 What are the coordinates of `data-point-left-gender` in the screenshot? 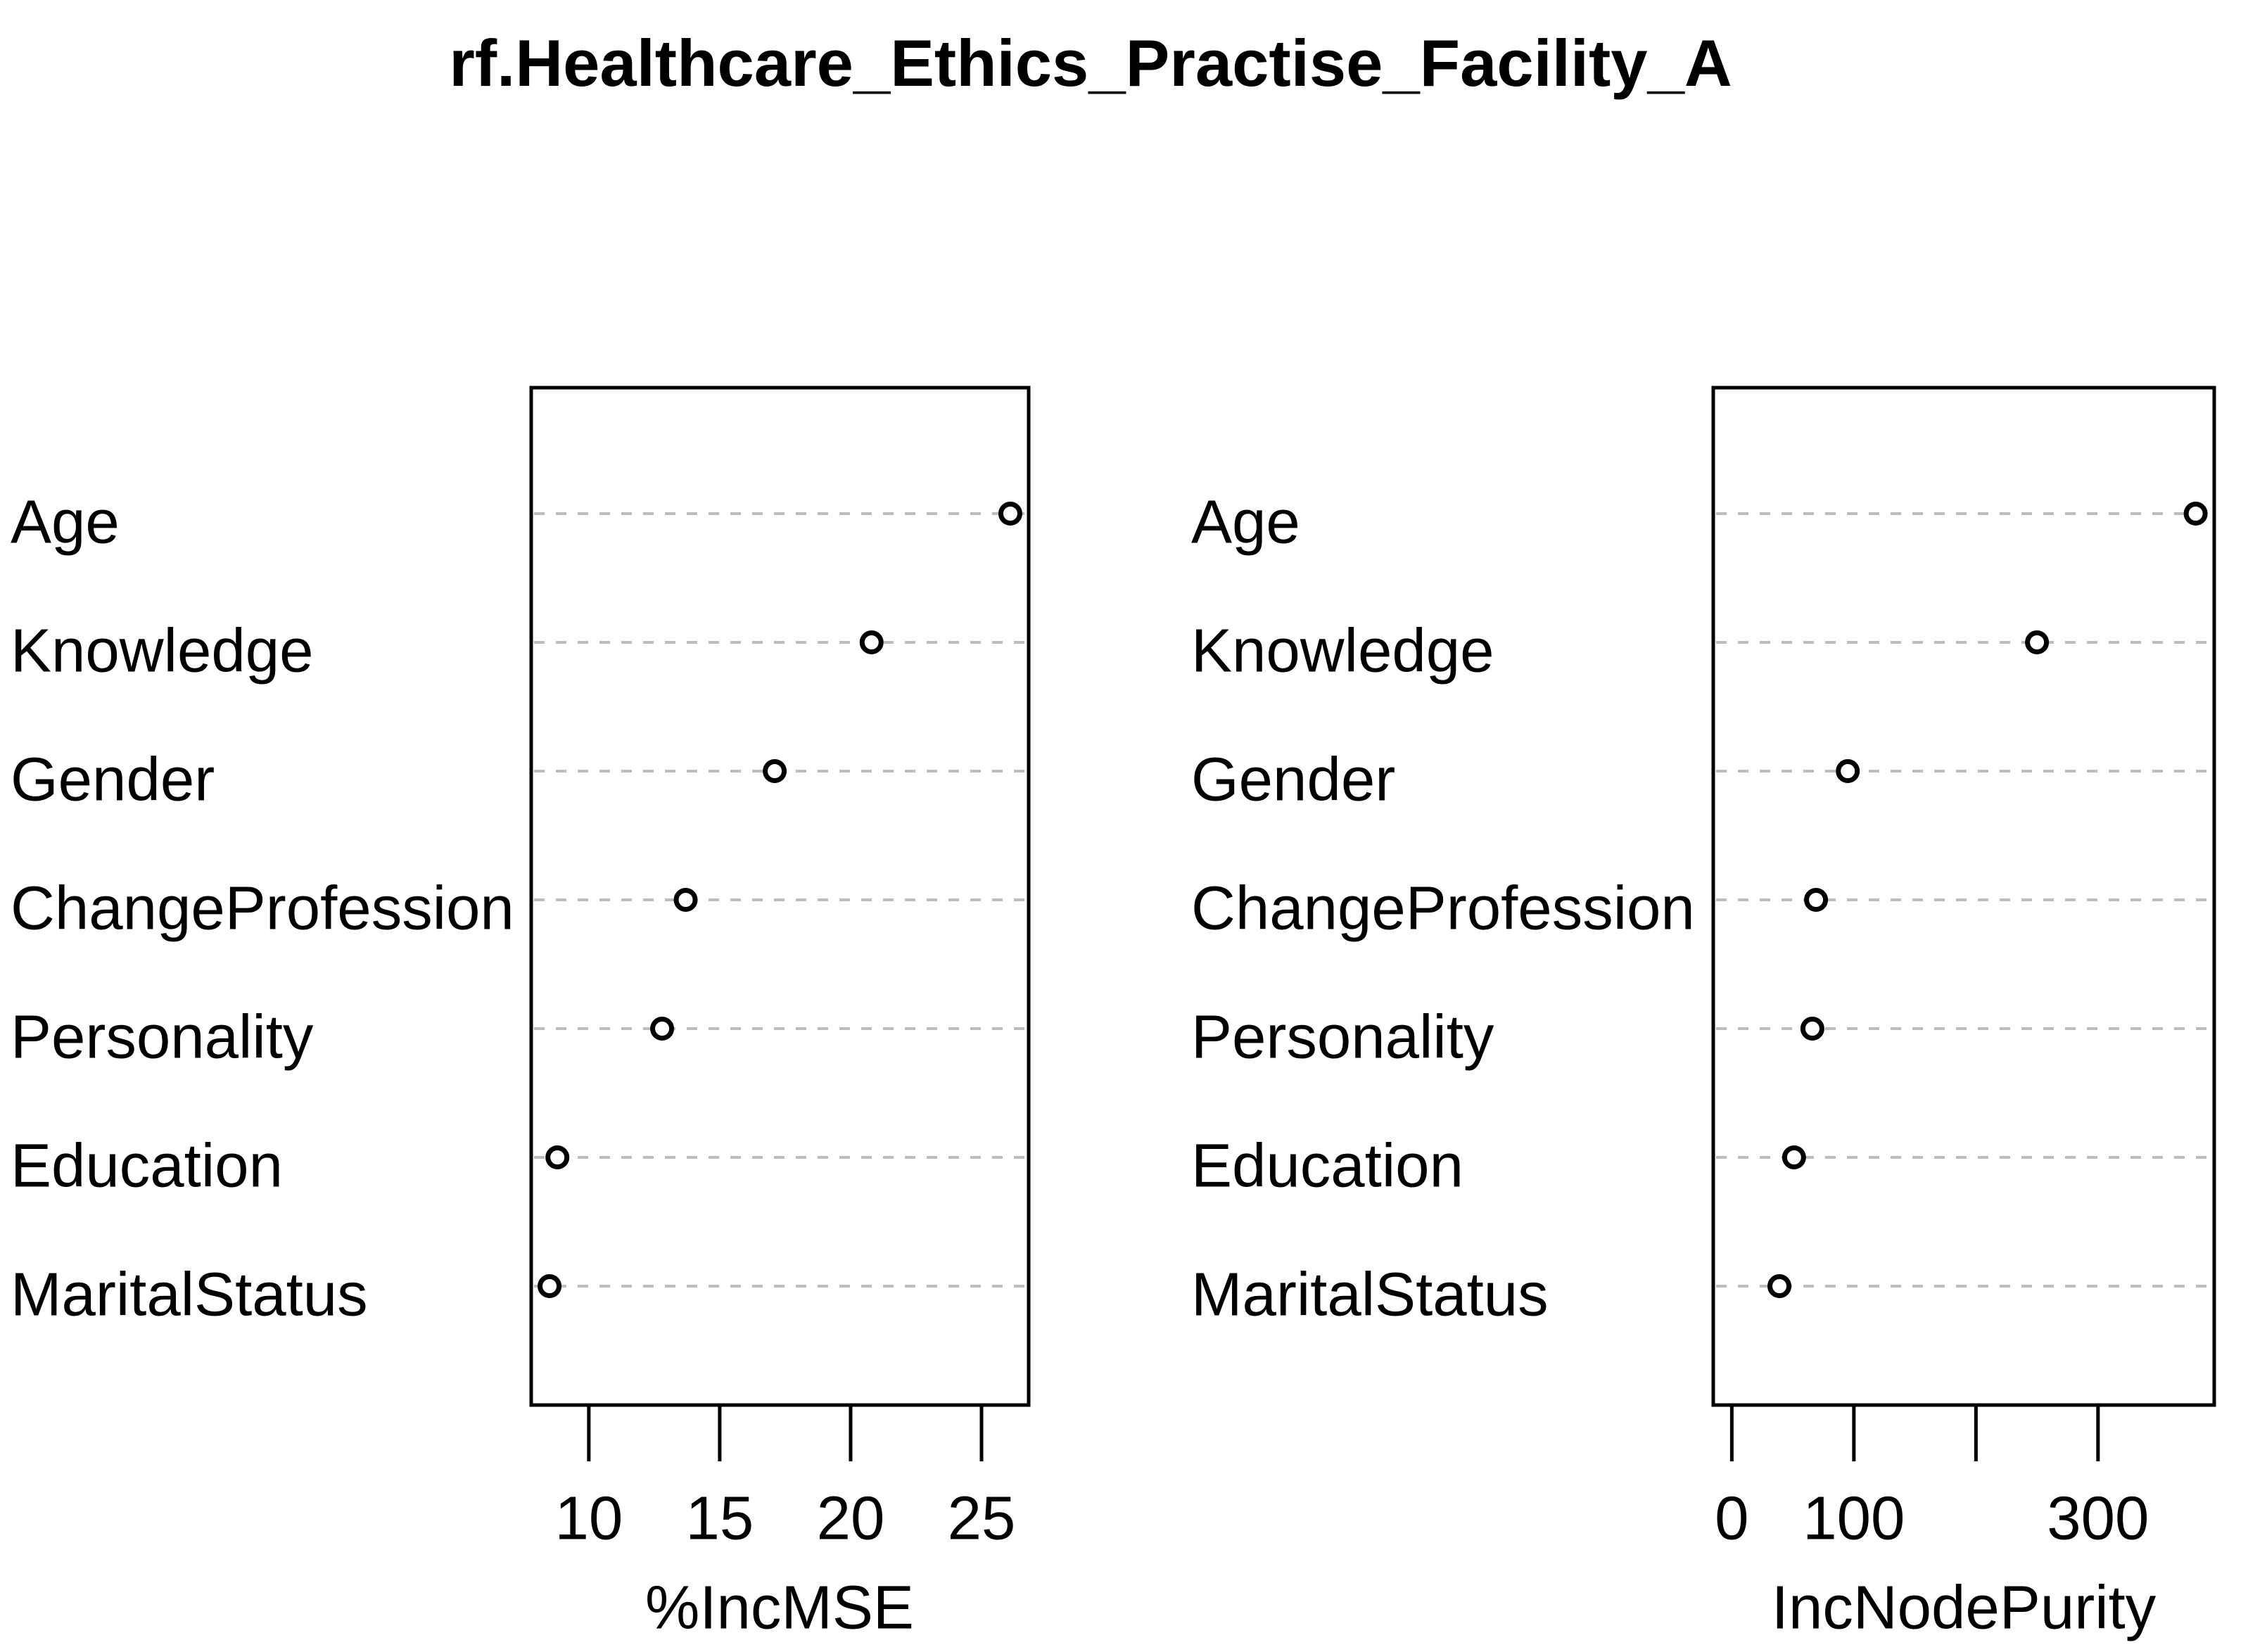 It's located at (775, 771).